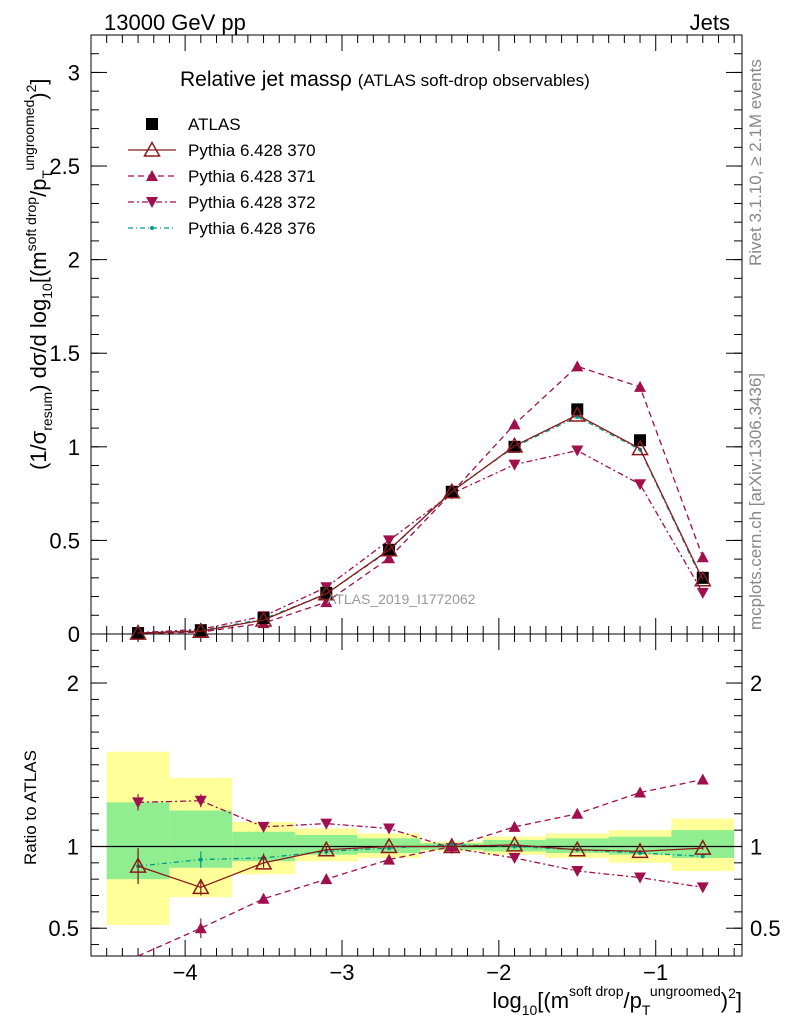  Describe the element at coordinates (474, 80) in the screenshot. I see `plot-title-sub: (ATLAS soft-drop observables)` at that location.